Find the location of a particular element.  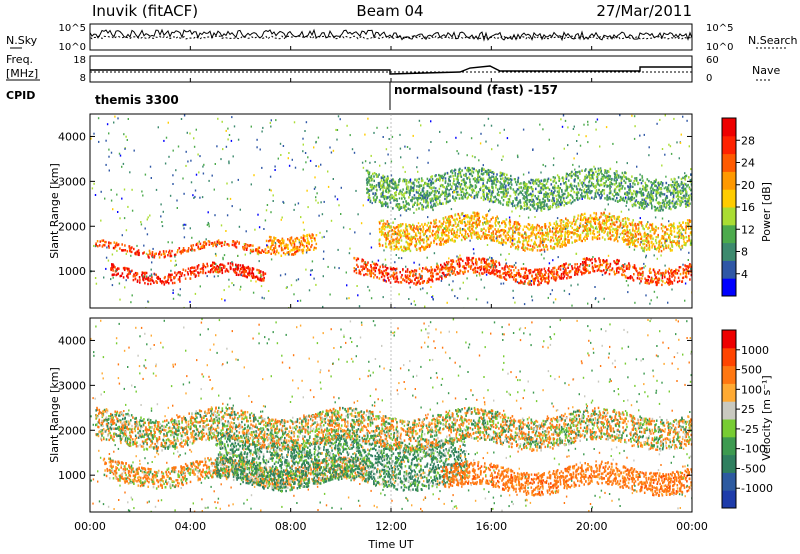

freq-label-bottom: [MHz] is located at coordinates (22, 73).